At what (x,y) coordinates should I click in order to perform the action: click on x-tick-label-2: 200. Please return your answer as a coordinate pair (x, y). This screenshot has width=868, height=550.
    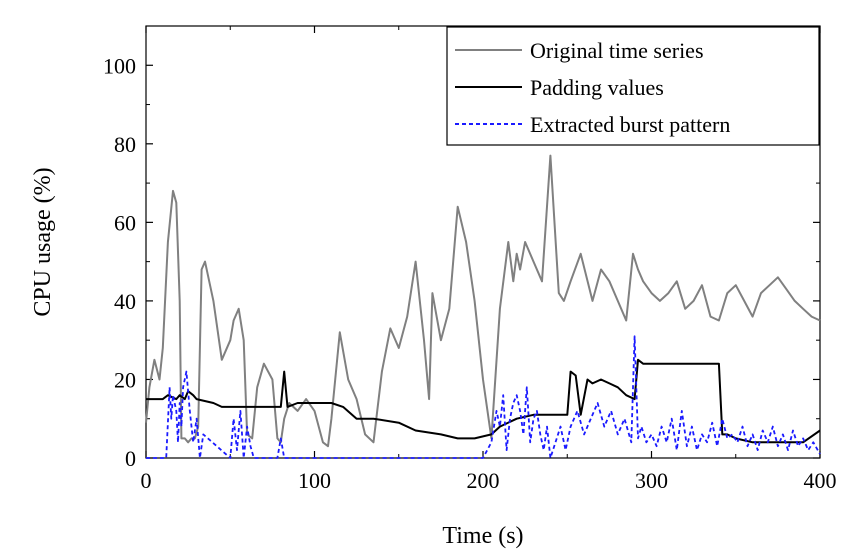
    Looking at the image, I should click on (483, 480).